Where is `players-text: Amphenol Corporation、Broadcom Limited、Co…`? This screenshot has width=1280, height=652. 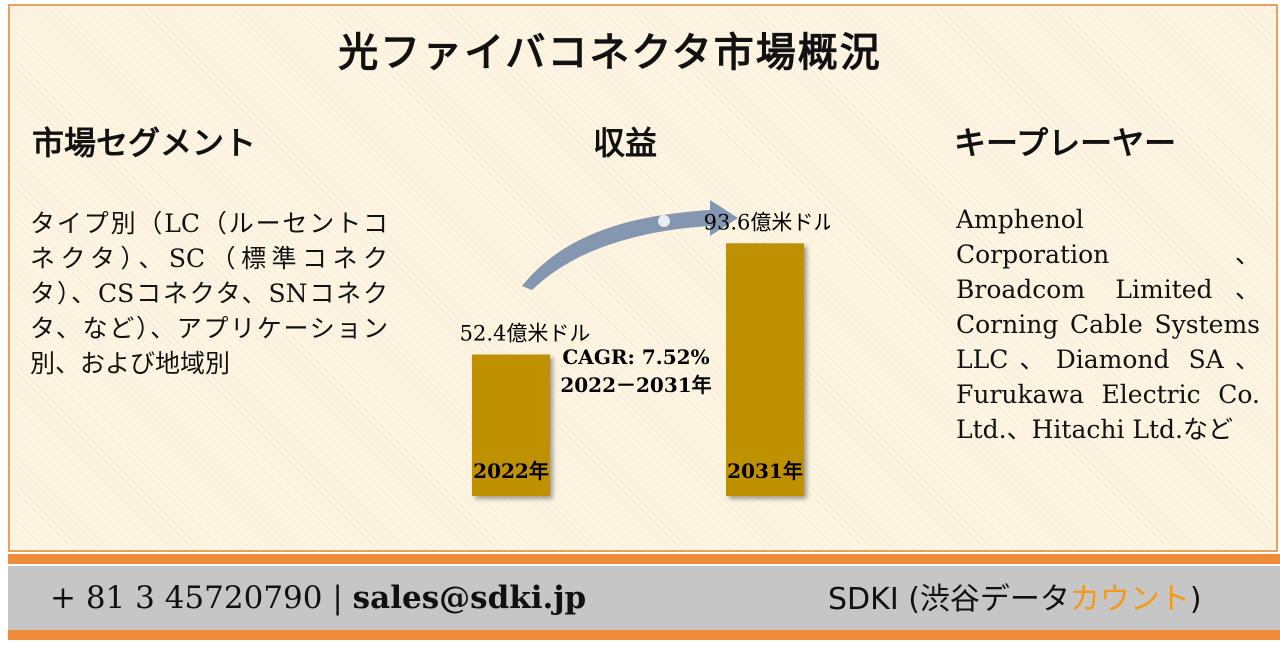 players-text: Amphenol Corporation、Broadcom Limited、Co… is located at coordinates (1108, 324).